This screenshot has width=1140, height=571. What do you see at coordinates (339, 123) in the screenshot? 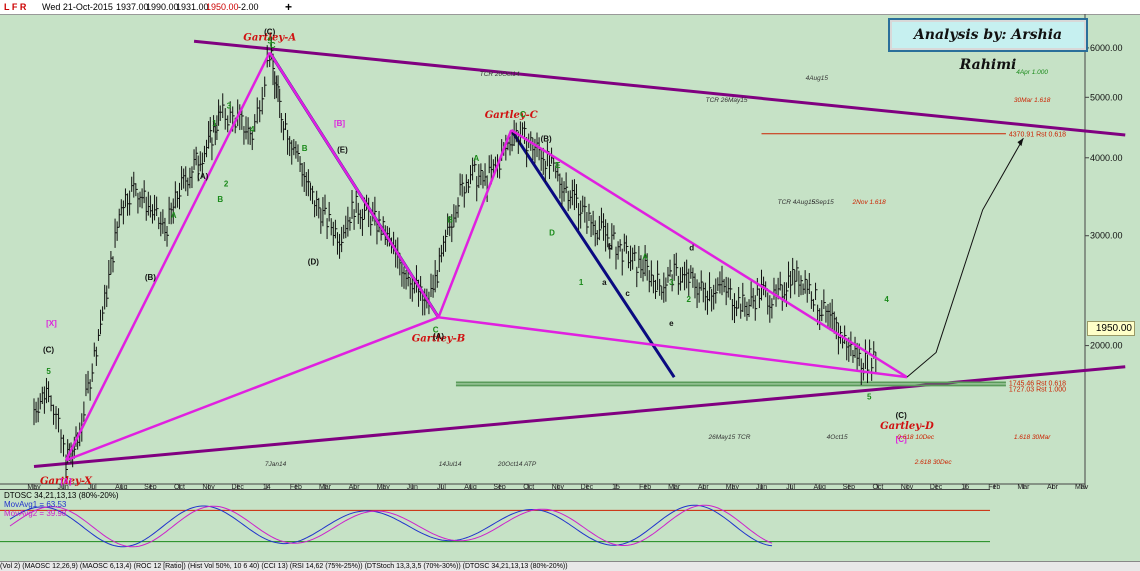
I see `wave-label: [B]` at bounding box center [339, 123].